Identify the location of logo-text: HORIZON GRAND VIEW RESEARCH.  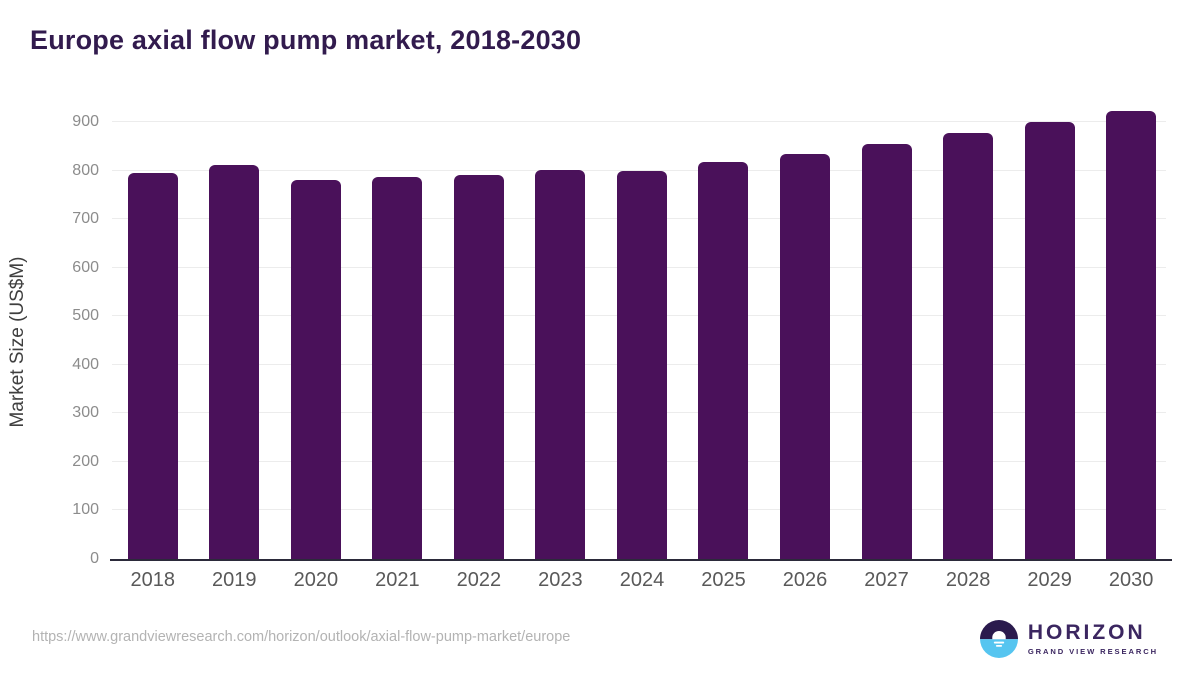
(1092, 638).